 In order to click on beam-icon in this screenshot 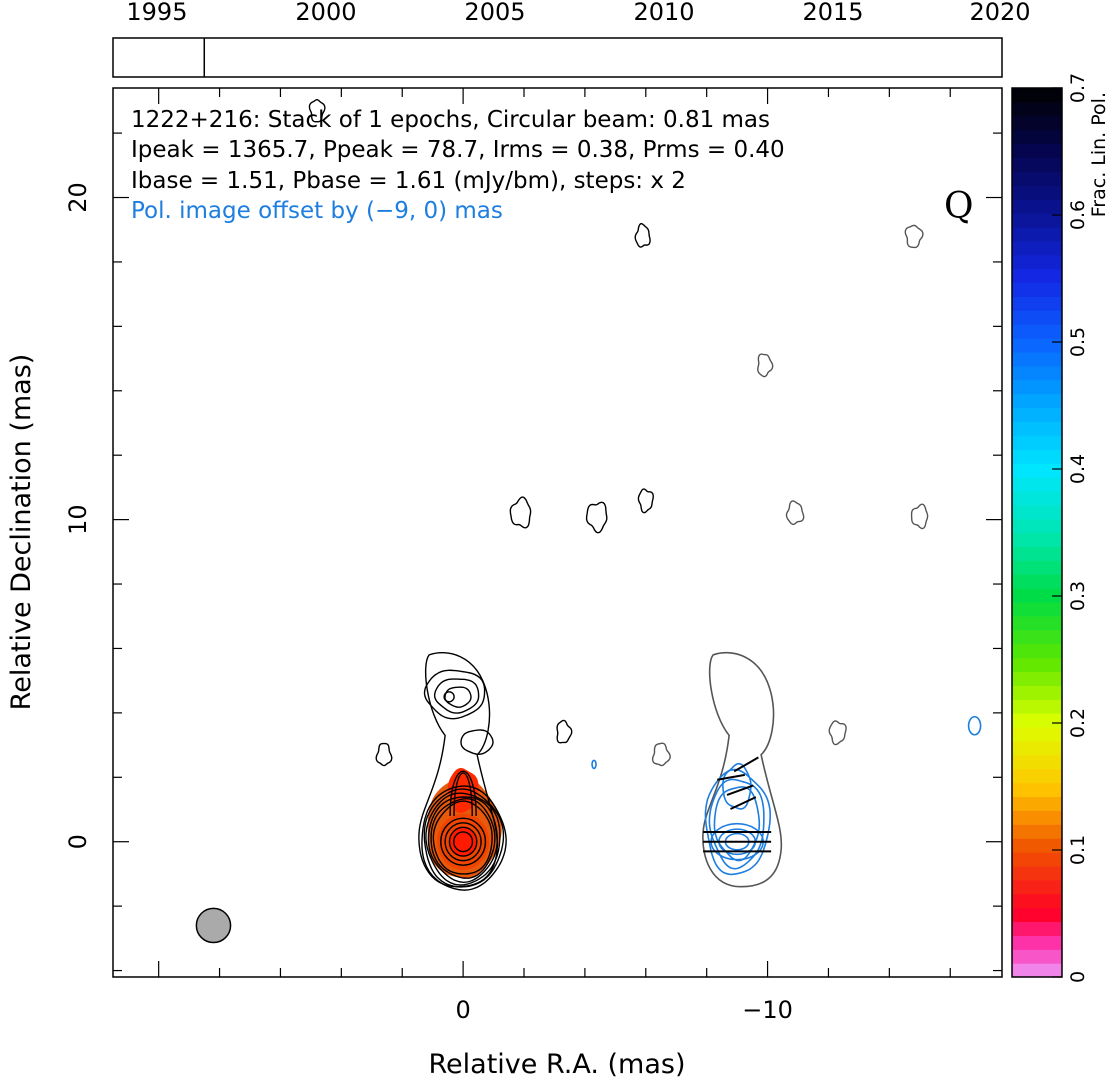, I will do `click(213, 925)`.